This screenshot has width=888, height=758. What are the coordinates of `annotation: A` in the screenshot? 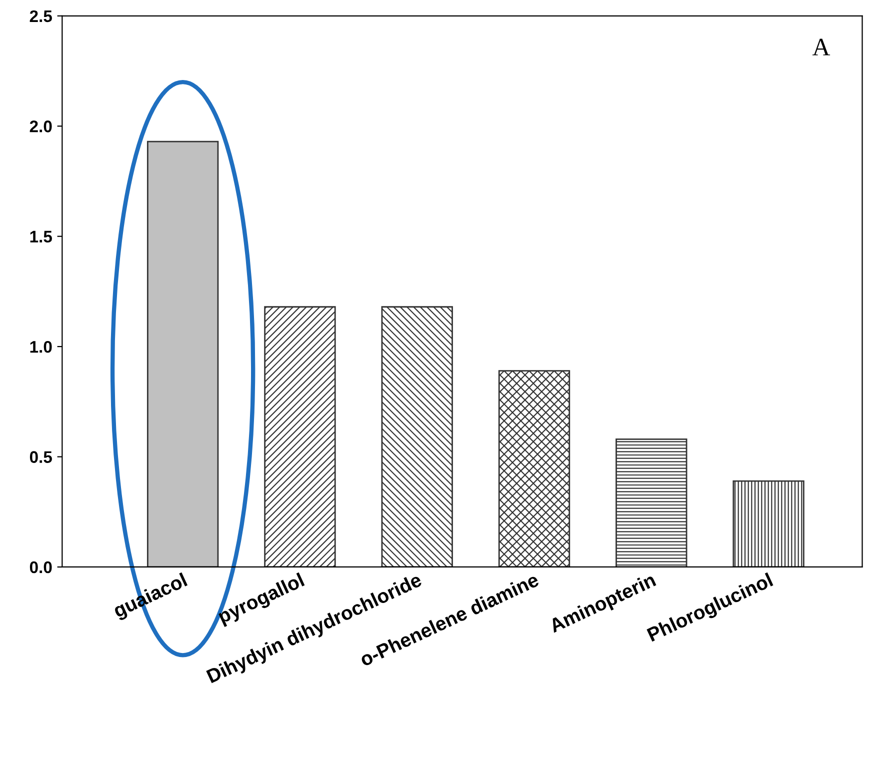 It's located at (821, 47).